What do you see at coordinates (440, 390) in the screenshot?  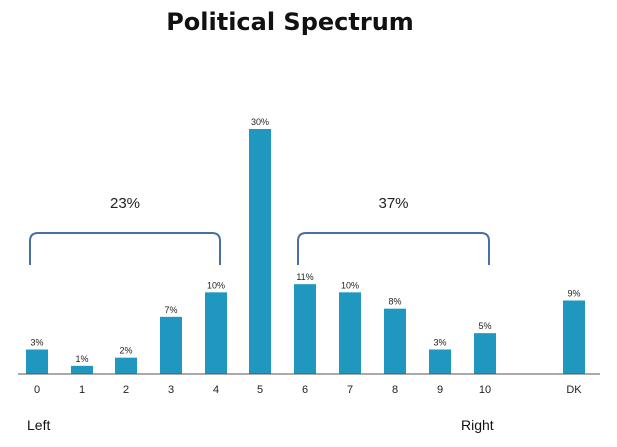 I see `x-tick-label: 9` at bounding box center [440, 390].